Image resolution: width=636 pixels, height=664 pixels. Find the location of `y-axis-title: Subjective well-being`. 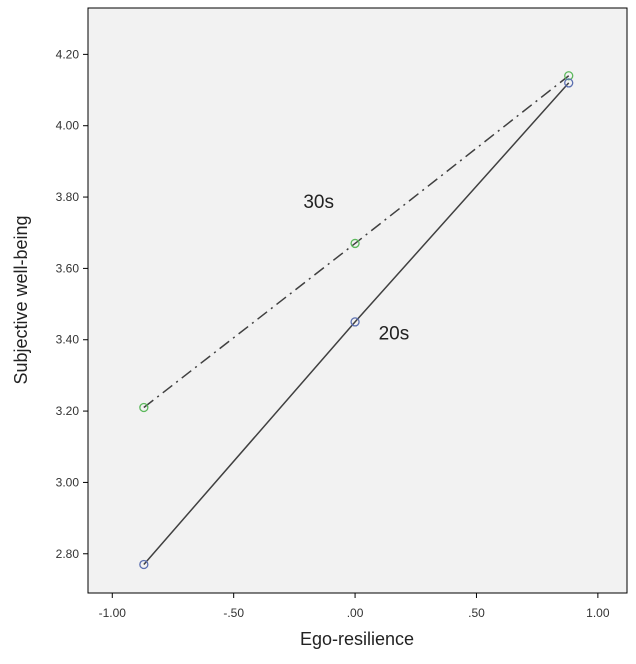

y-axis-title: Subjective well-being is located at coordinates (21, 299).